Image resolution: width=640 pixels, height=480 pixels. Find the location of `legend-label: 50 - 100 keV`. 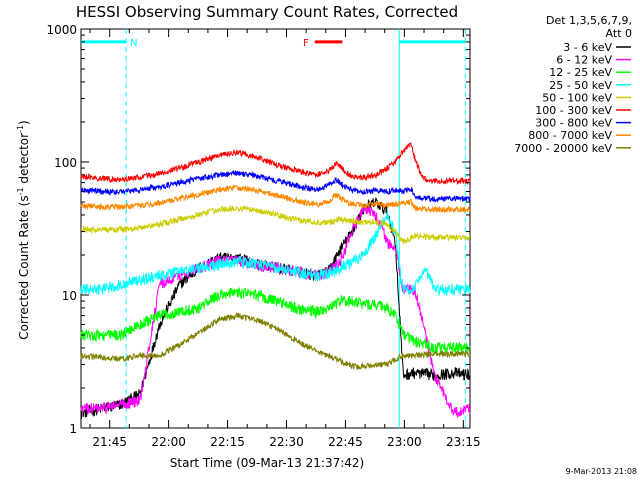

legend-label: 50 - 100 keV is located at coordinates (577, 97).